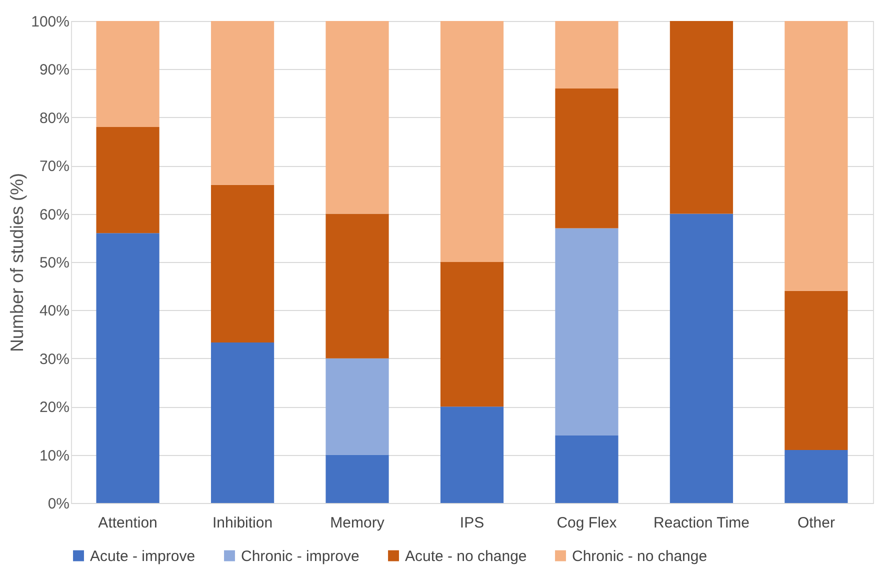  Describe the element at coordinates (54, 215) in the screenshot. I see `y-tick-label: 60%` at that location.